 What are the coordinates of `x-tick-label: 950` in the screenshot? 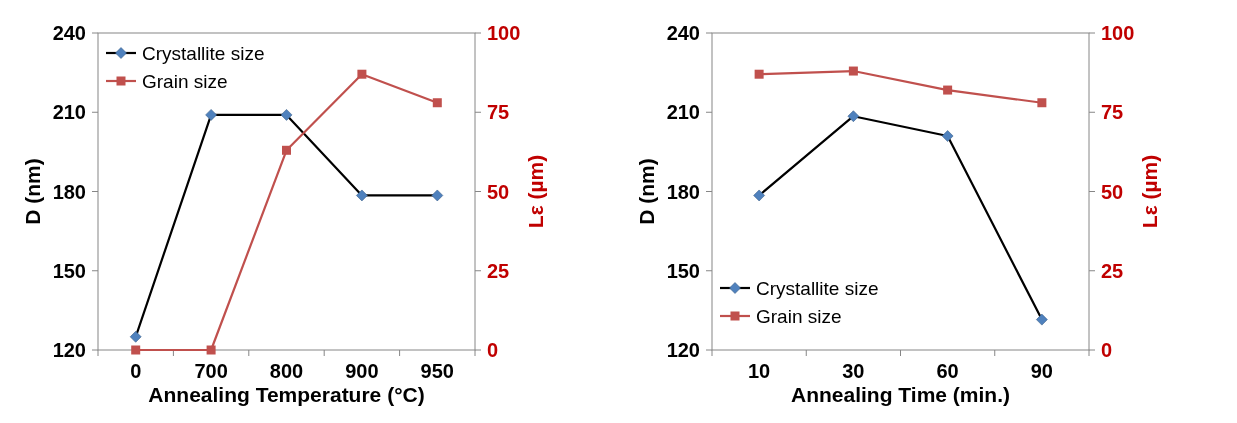 It's located at (437, 371).